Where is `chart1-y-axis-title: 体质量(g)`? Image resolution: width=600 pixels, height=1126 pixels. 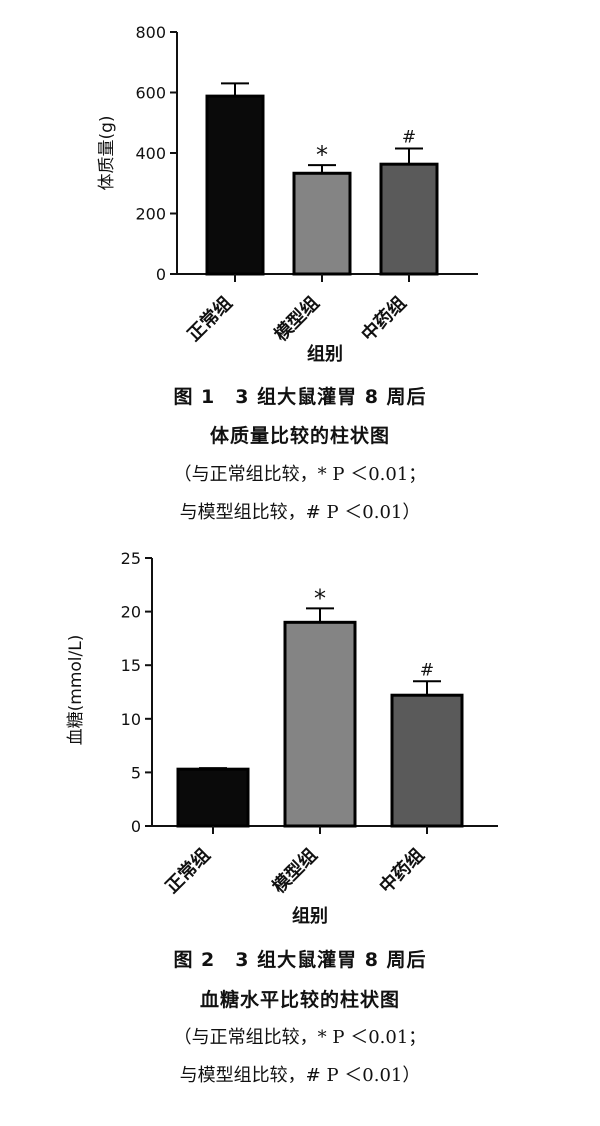
chart1-y-axis-title: 体质量(g) is located at coordinates (107, 152).